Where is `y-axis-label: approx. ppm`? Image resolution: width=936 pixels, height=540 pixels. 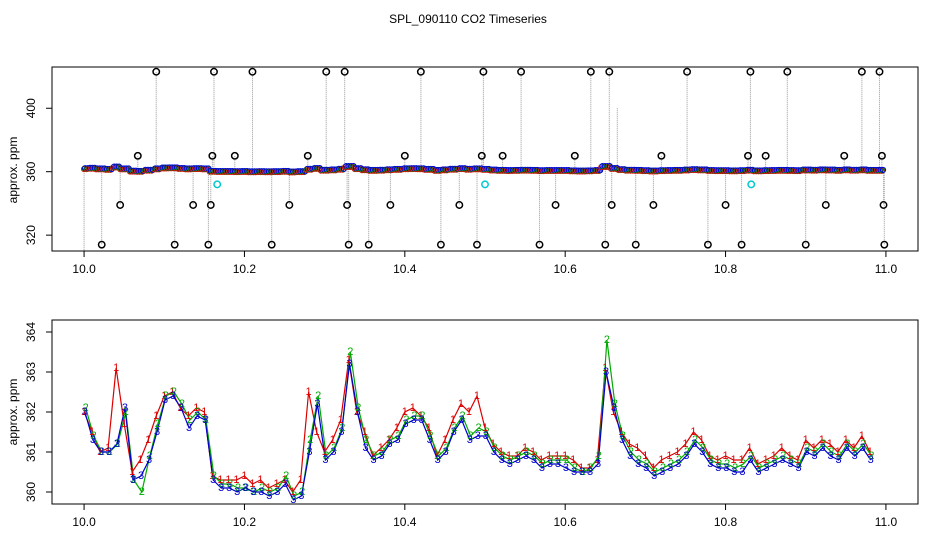 y-axis-label: approx. ppm is located at coordinates (13, 170).